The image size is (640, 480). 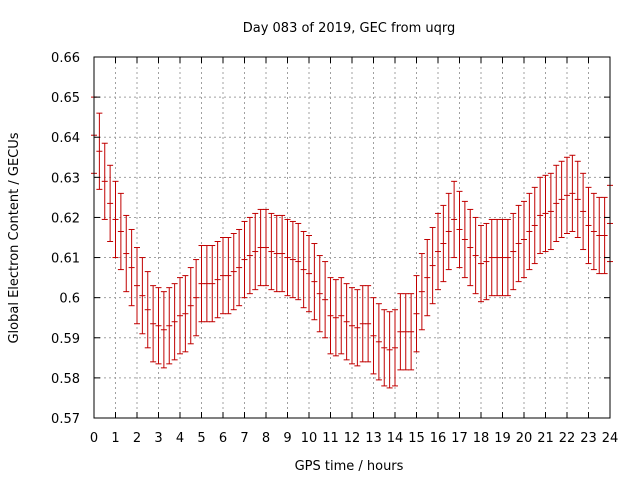 What do you see at coordinates (502, 438) in the screenshot?
I see `x-tick-label: 19` at bounding box center [502, 438].